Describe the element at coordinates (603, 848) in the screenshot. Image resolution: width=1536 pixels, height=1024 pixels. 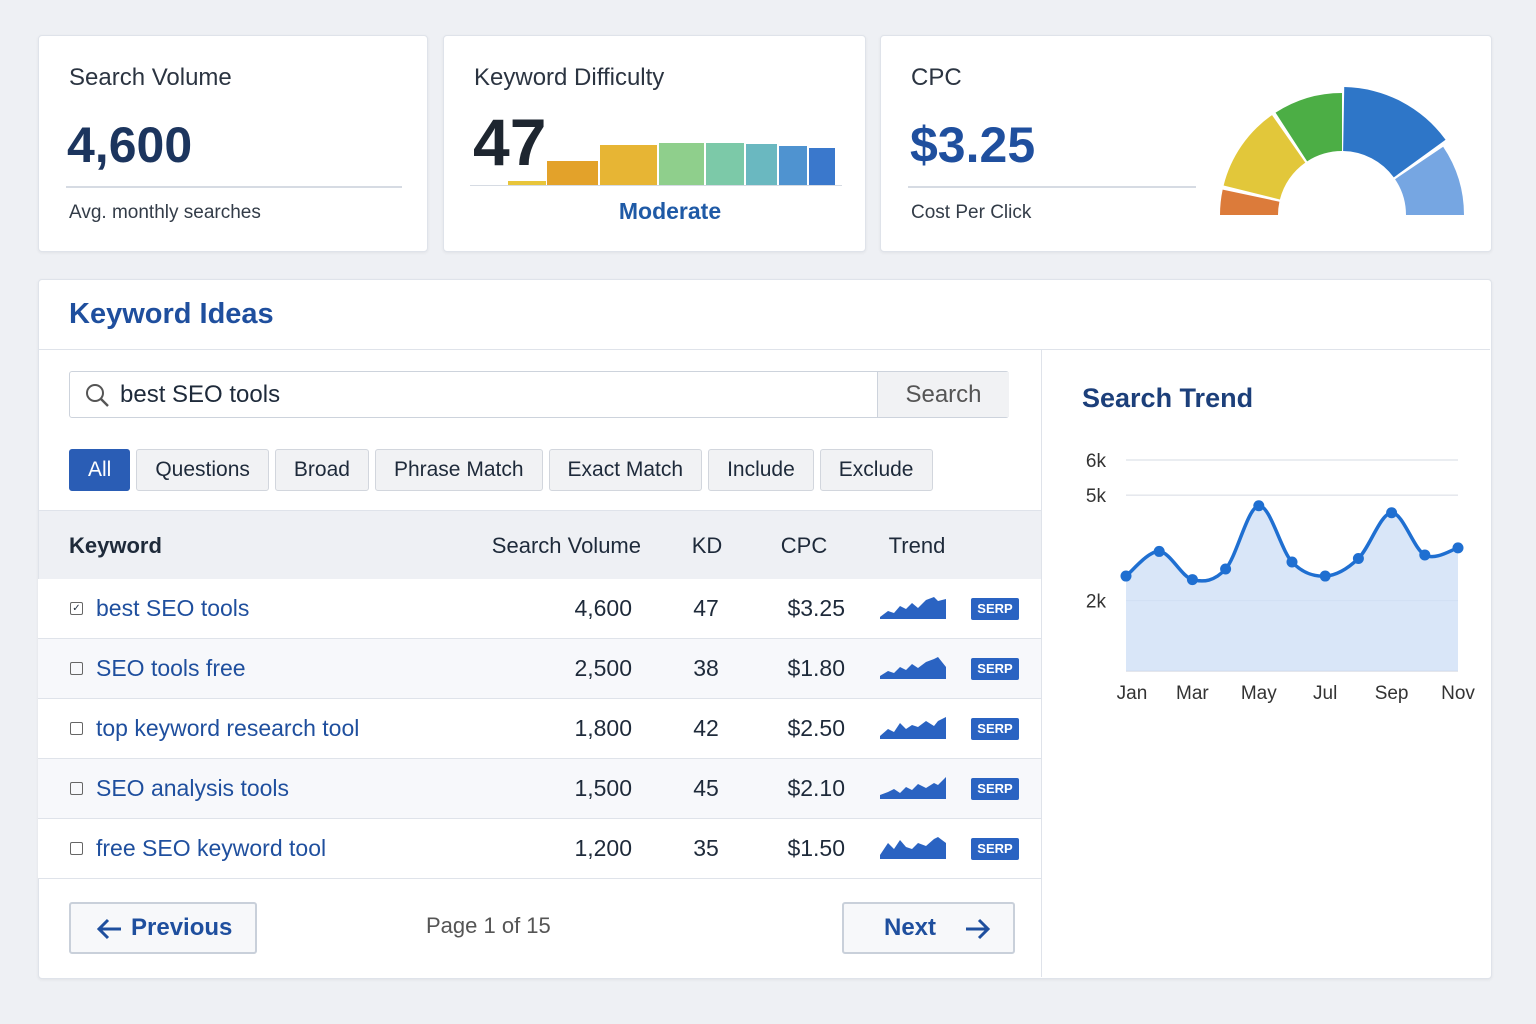
I see `search-volume: 1,200` at that location.